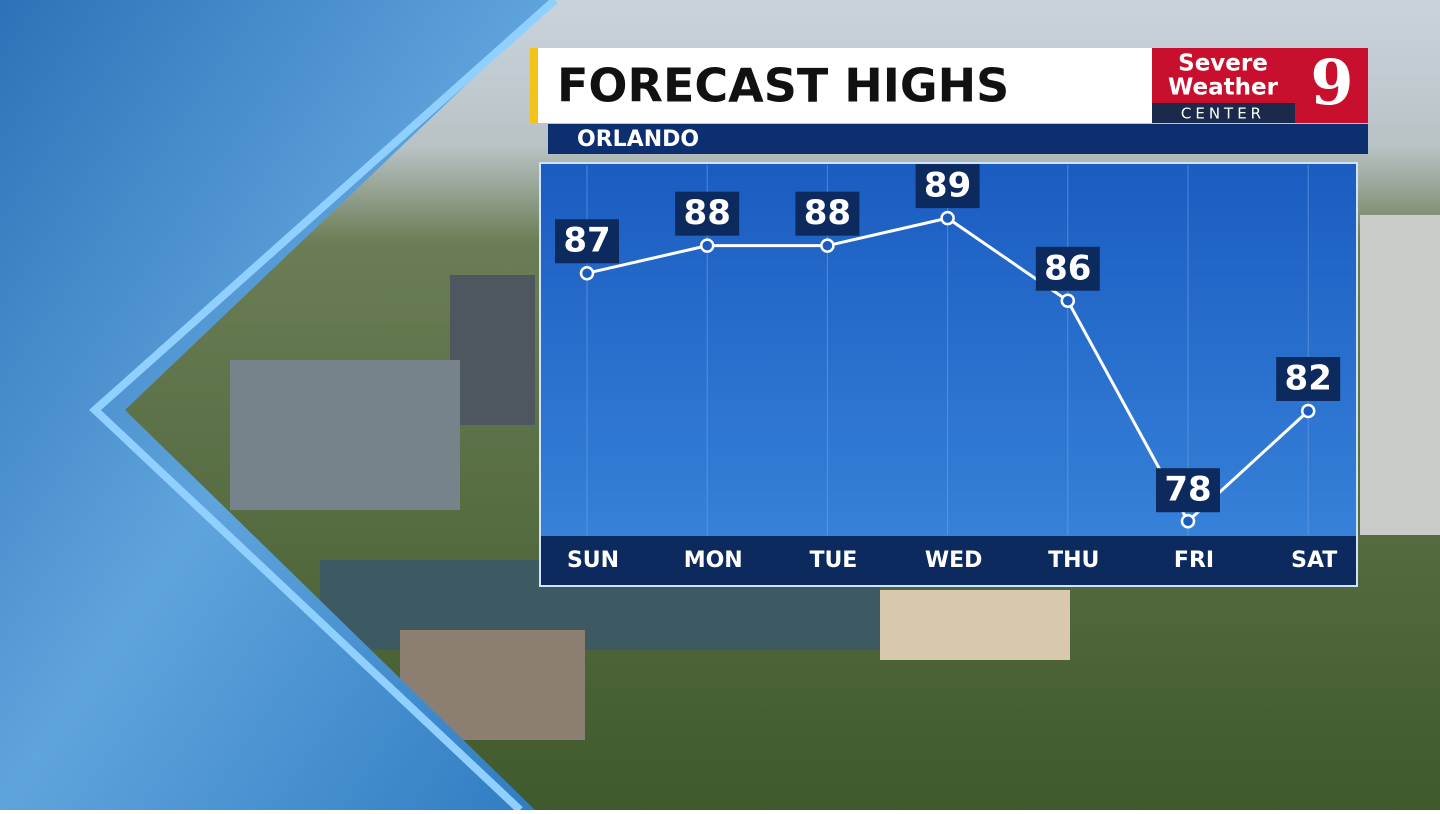  I want to click on data-label: 86, so click(1067, 268).